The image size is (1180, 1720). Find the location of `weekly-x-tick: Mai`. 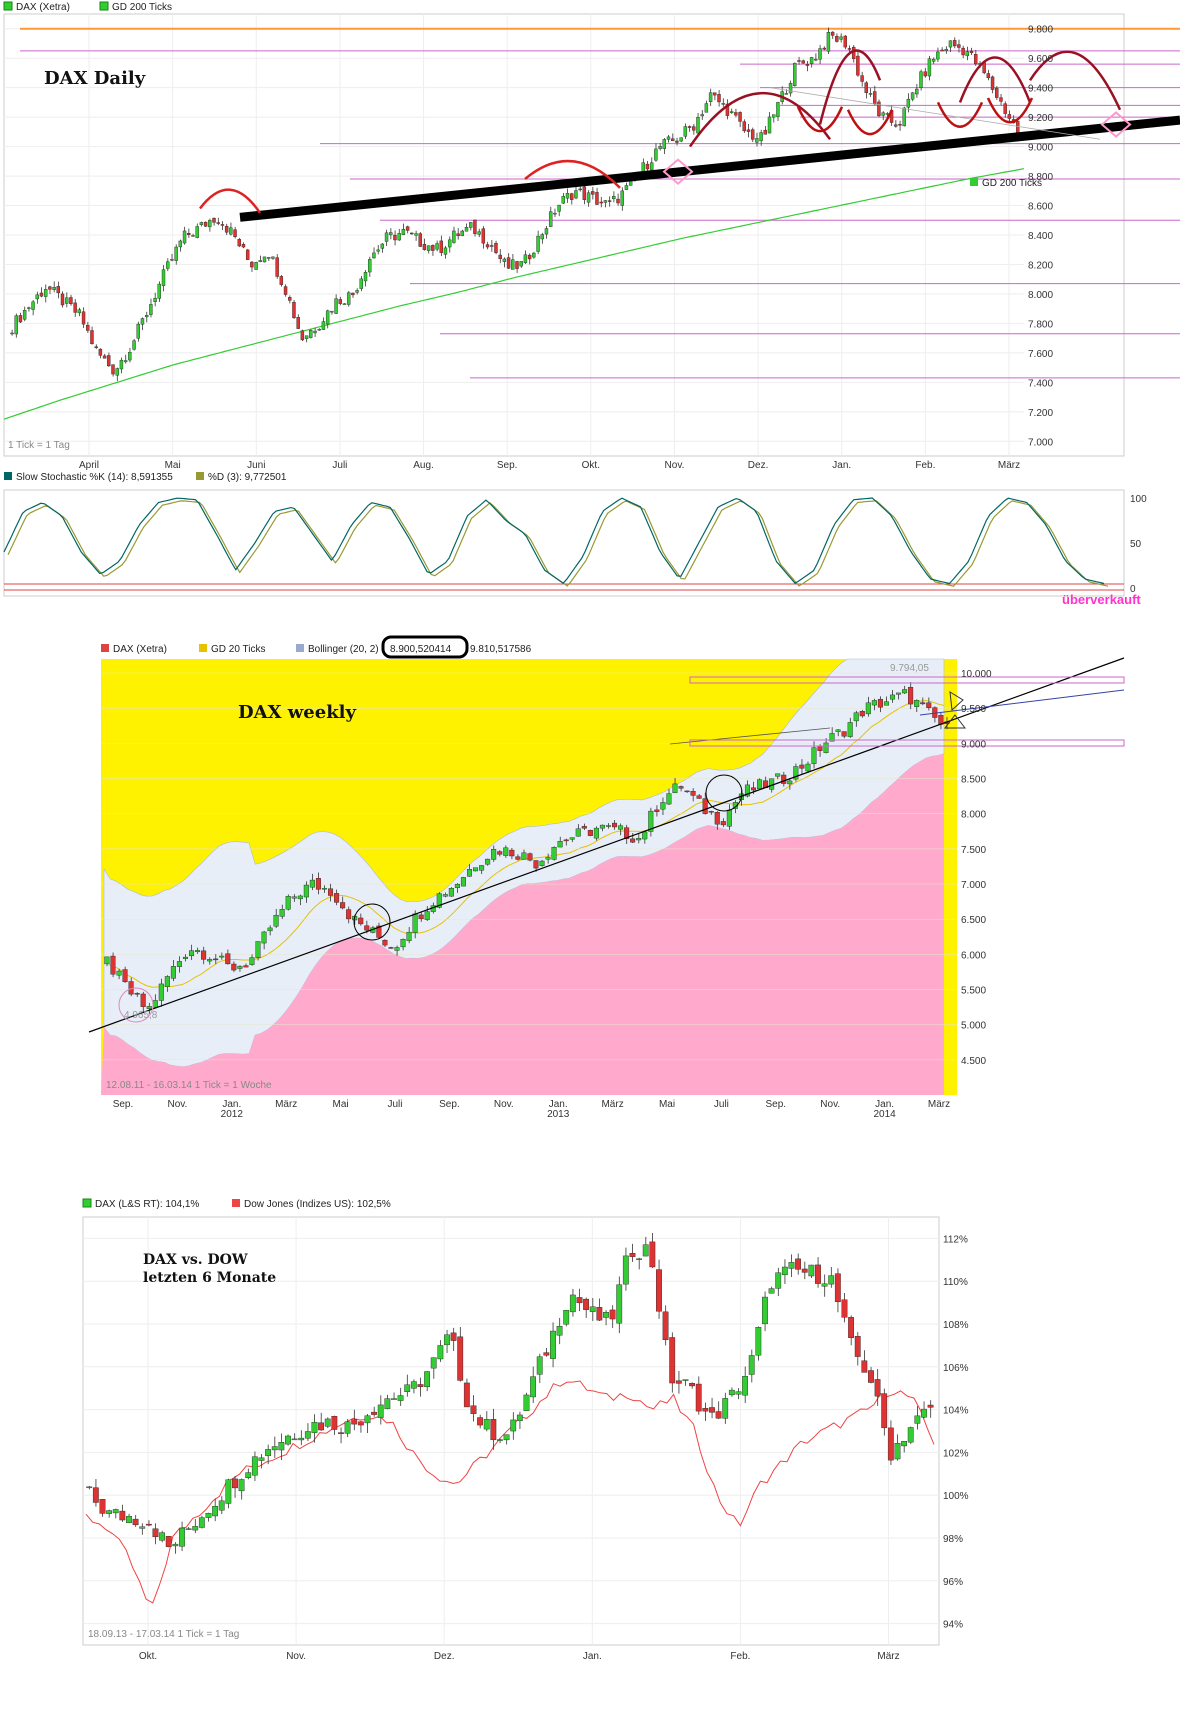

weekly-x-tick: Mai is located at coordinates (667, 1104).